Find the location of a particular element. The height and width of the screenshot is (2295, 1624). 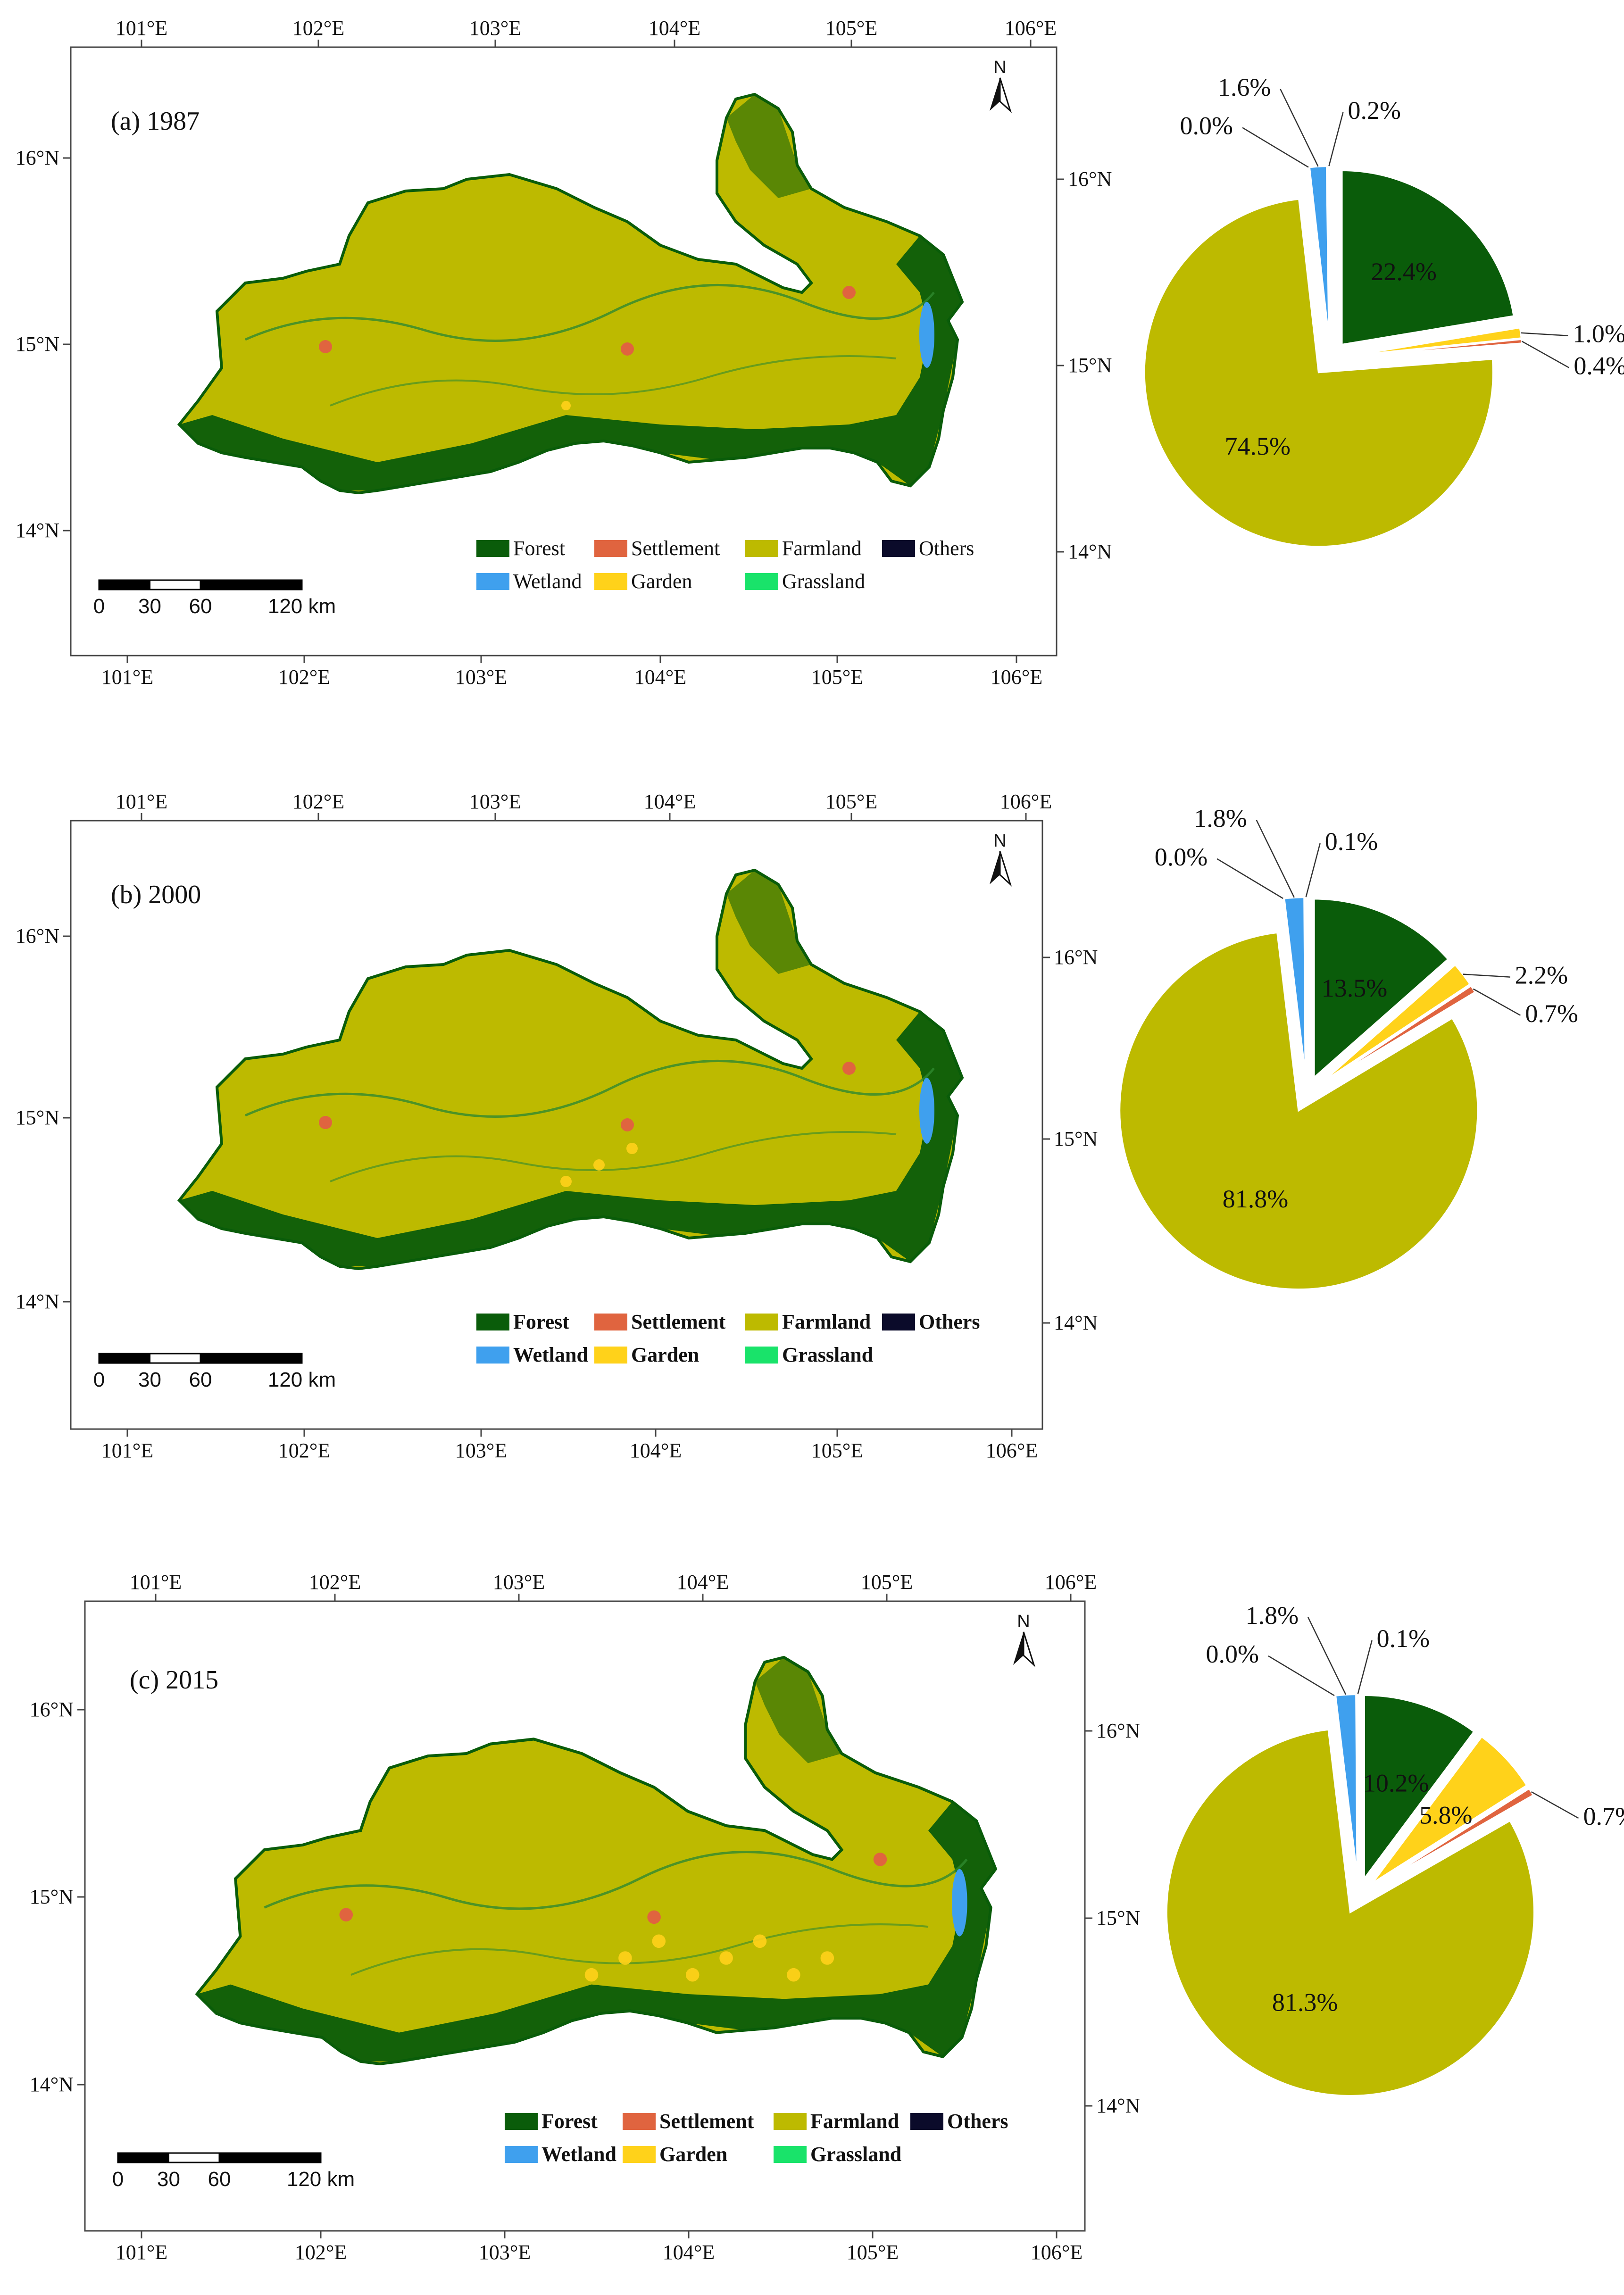

scale-bar-label: 0 is located at coordinates (99, 1380).